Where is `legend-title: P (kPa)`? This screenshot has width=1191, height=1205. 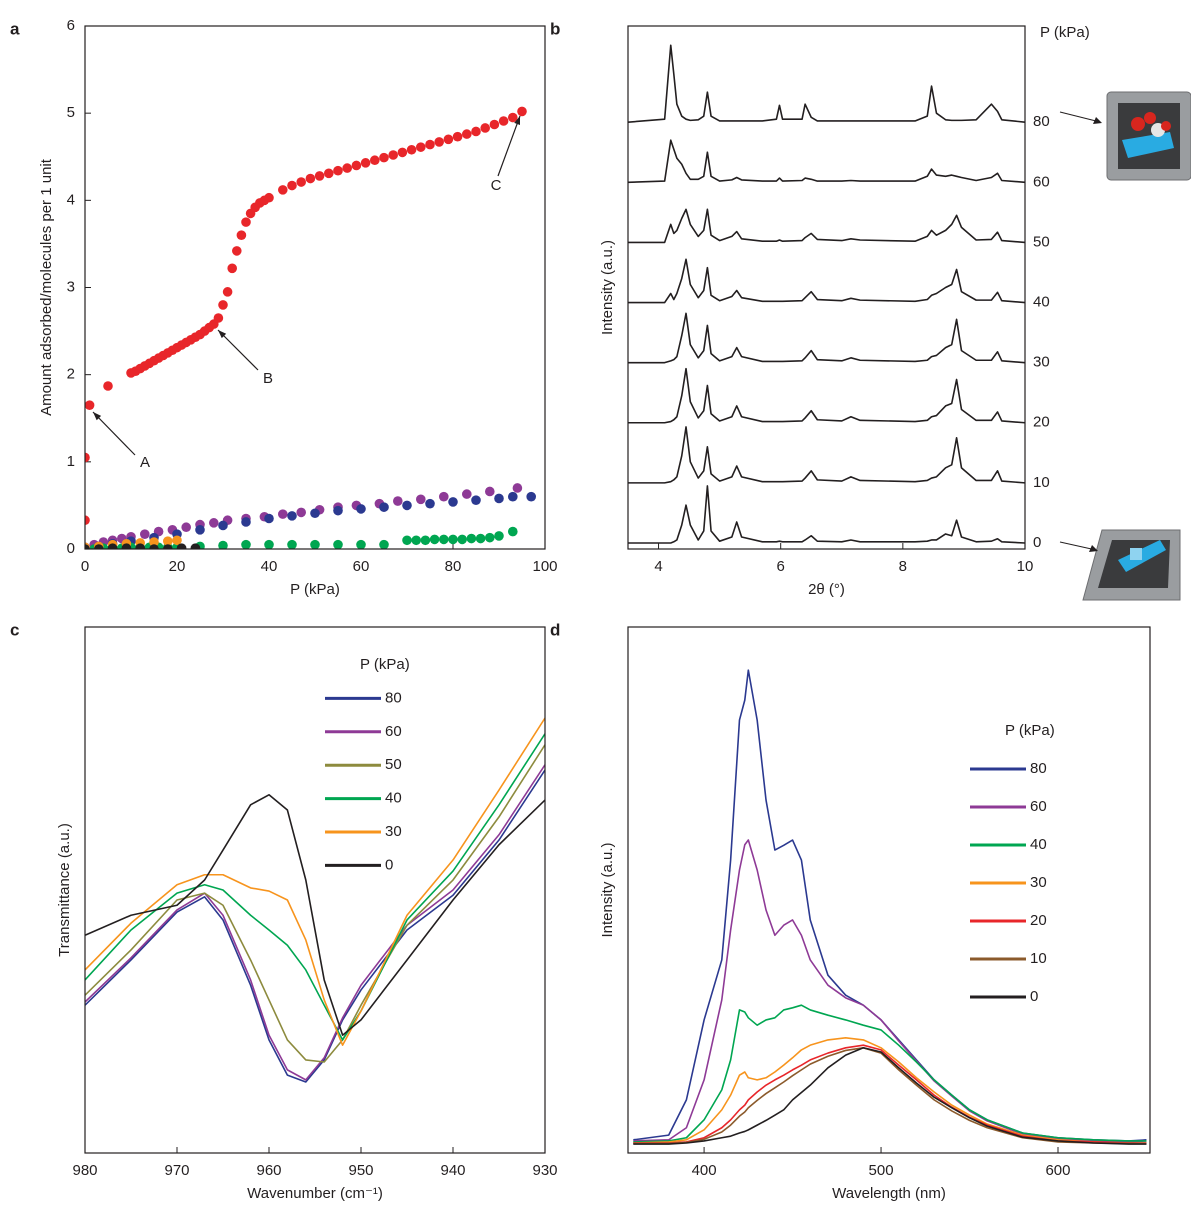
legend-title: P (kPa) is located at coordinates (1065, 32).